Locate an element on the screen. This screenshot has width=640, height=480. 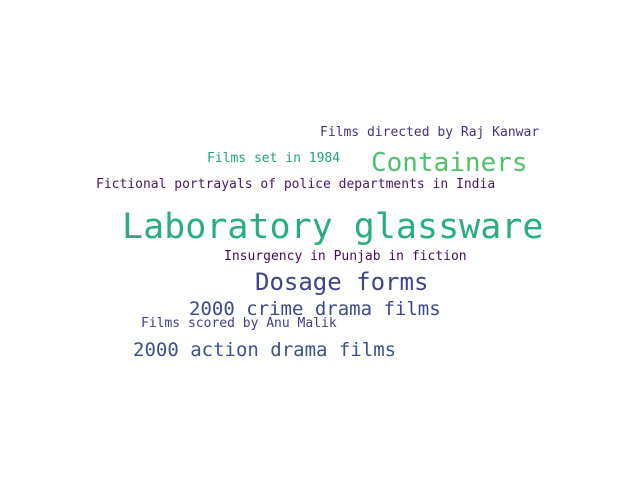
word-2000-action-drama-films: 2000 action drama films is located at coordinates (265, 350).